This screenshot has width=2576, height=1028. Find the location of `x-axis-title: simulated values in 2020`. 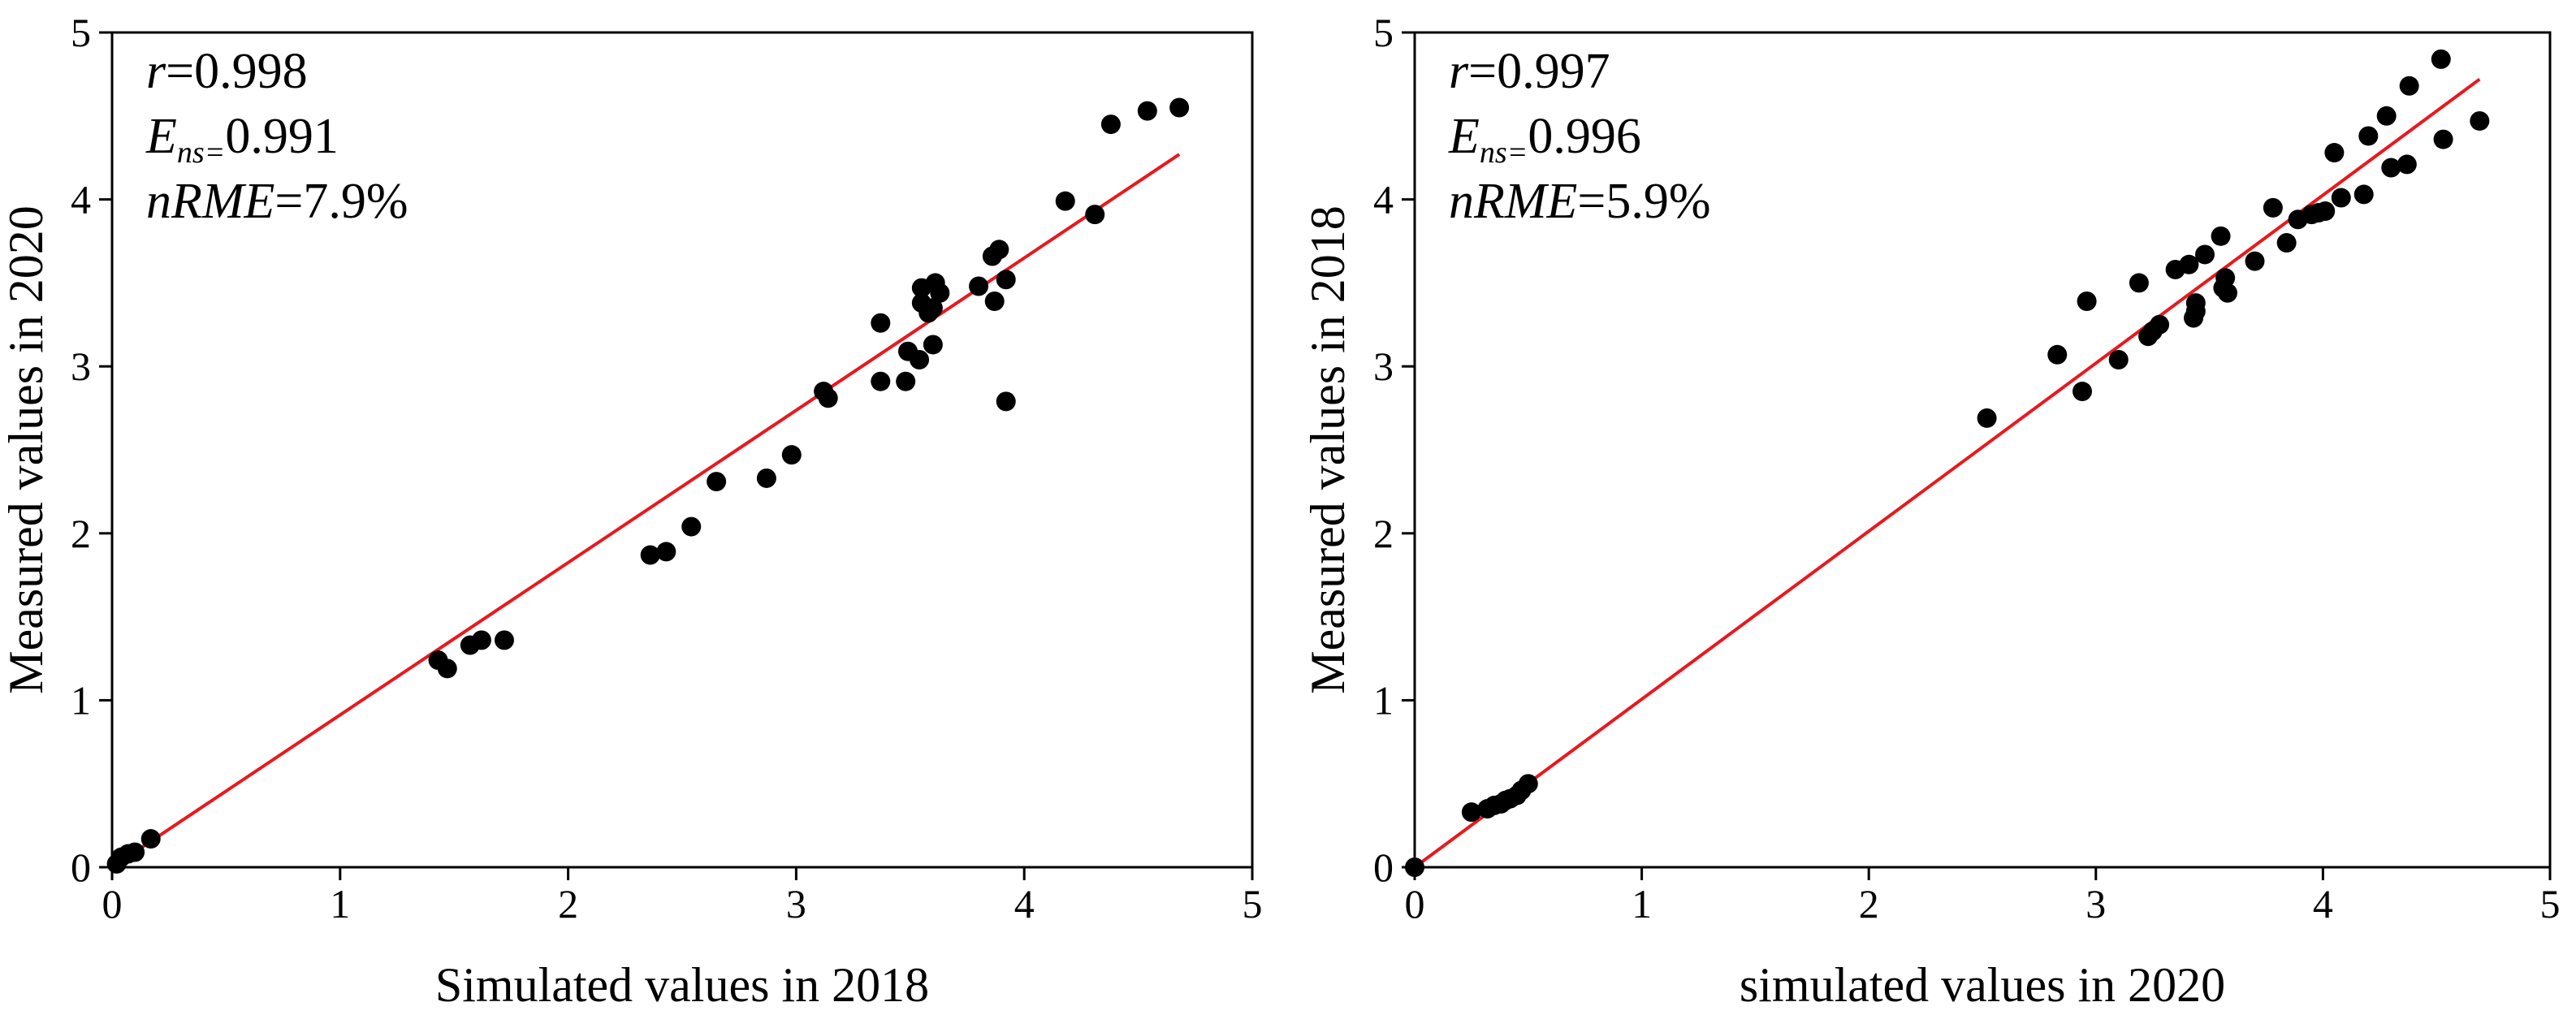

x-axis-title: simulated values in 2020 is located at coordinates (1982, 985).